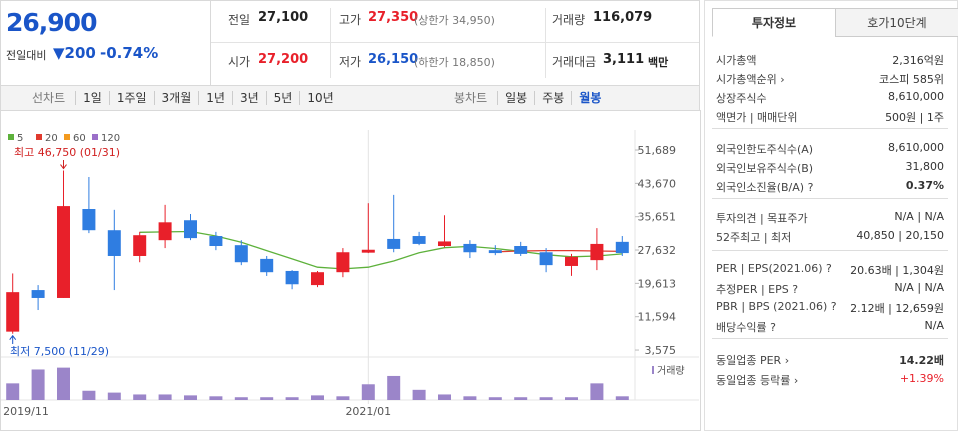 The width and height of the screenshot is (958, 431). Describe the element at coordinates (657, 183) in the screenshot. I see `y-tick-label: 43,670` at that location.